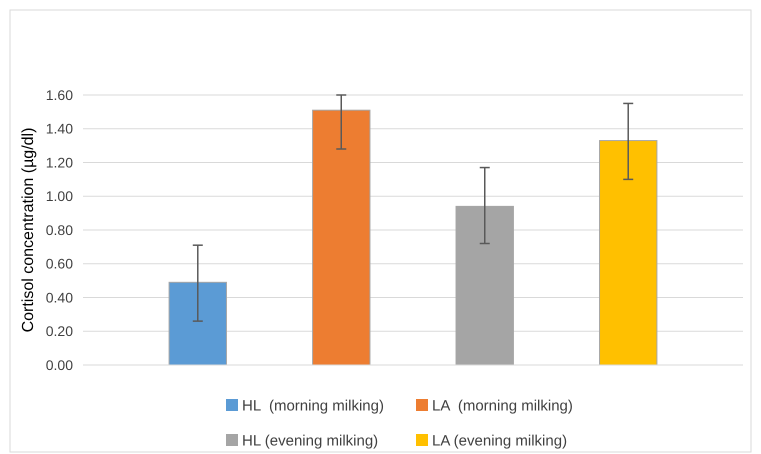  Describe the element at coordinates (310, 441) in the screenshot. I see `legend-label: HL (evening milking)` at that location.